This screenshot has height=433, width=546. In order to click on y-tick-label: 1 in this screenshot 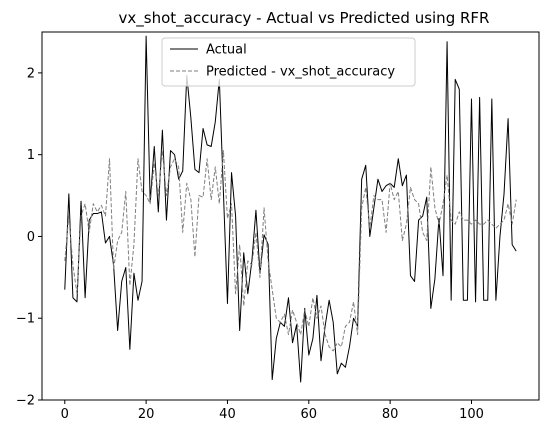, I will do `click(31, 155)`.